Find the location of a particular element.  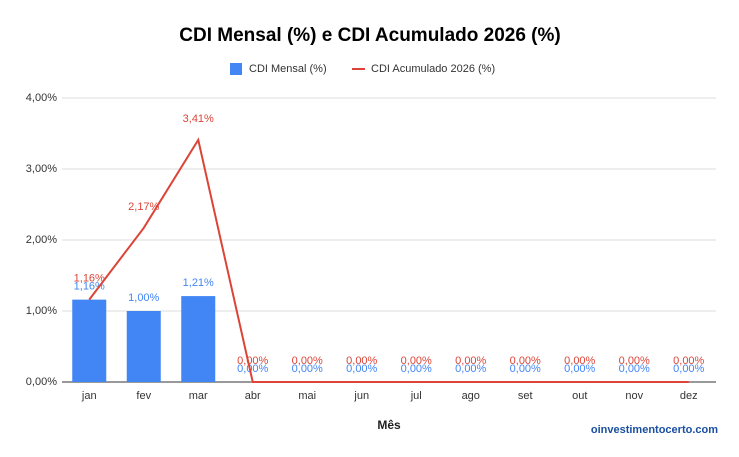

legend-label: CDI Mensal (%) is located at coordinates (288, 69).